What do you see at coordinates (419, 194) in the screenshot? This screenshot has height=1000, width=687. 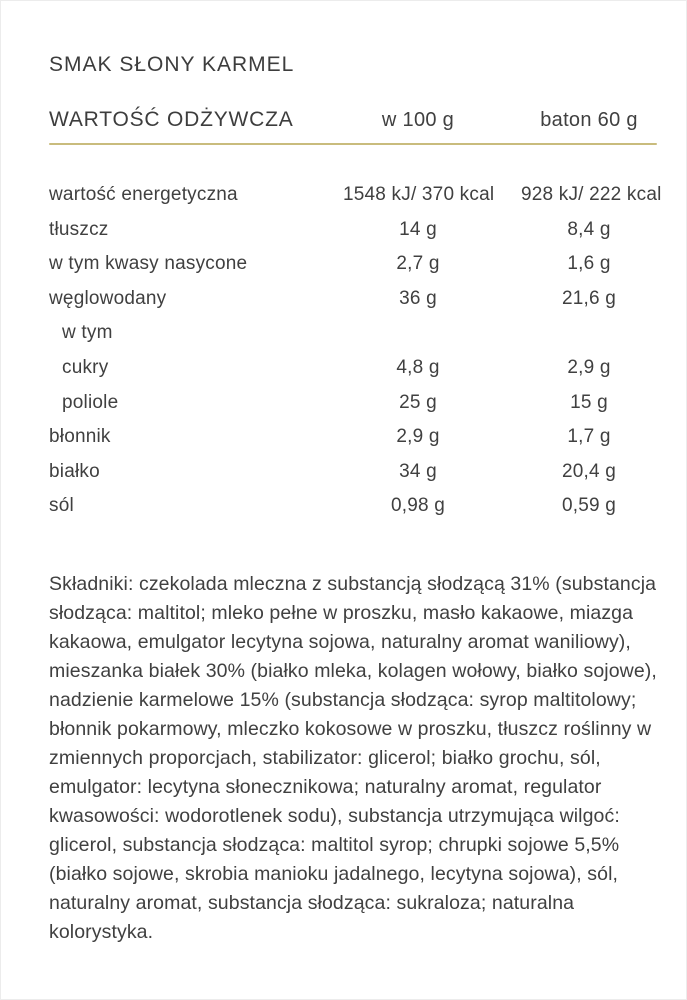 I see `row-value-per-100g: 1548 kJ/ 370 kcal` at bounding box center [419, 194].